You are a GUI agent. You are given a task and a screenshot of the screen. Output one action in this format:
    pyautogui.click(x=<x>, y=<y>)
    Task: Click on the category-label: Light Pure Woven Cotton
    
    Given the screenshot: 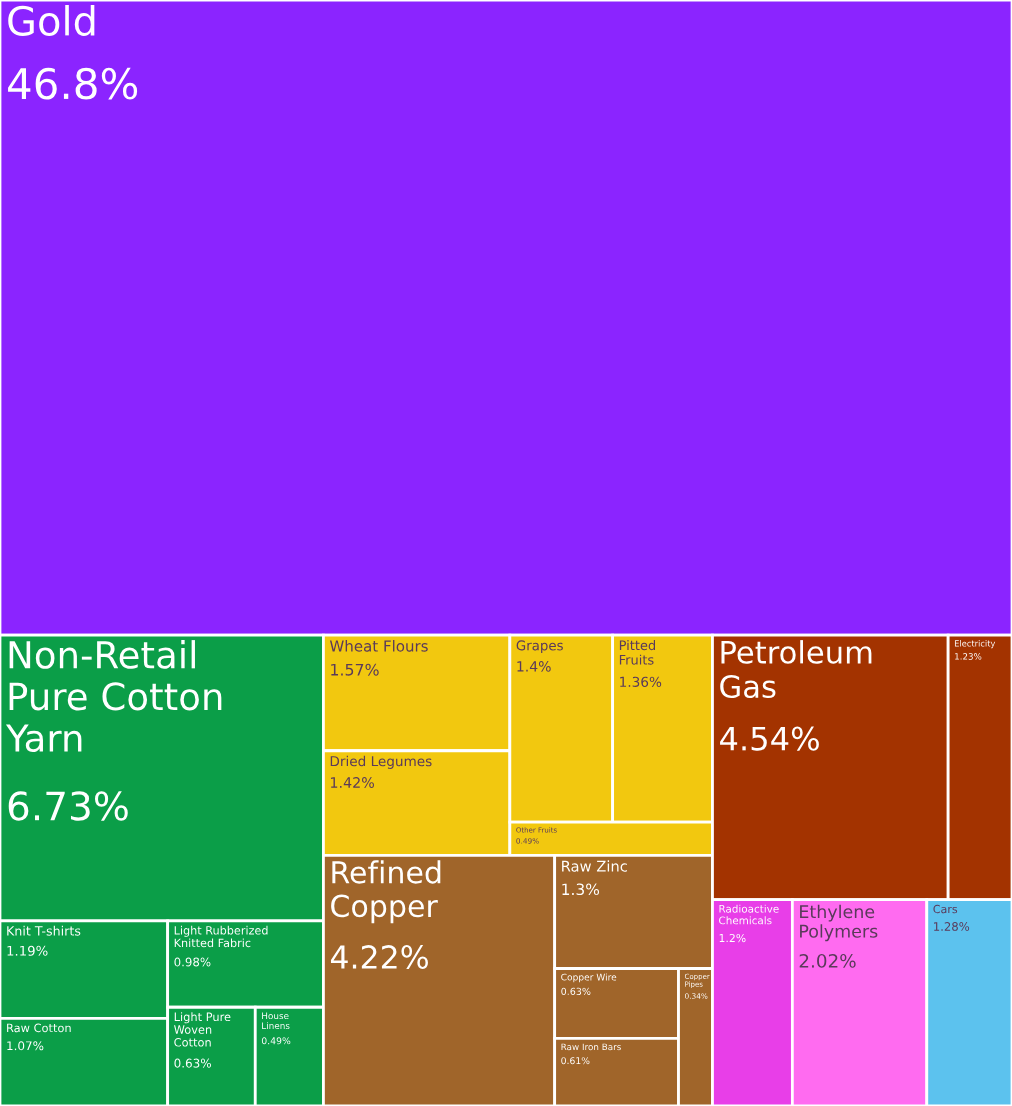 What is the action you would take?
    pyautogui.click(x=202, y=1029)
    